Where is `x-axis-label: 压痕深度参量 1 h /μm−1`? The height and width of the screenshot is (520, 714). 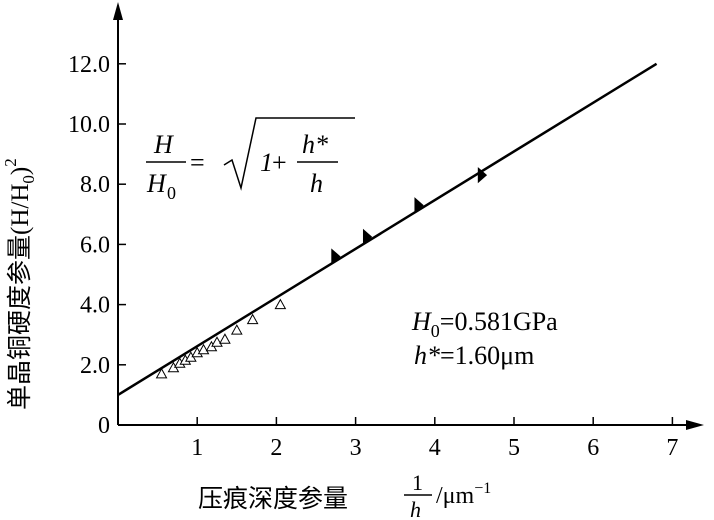
x-axis-label: 压痕深度参量 1 h /μm−1 is located at coordinates (344, 495).